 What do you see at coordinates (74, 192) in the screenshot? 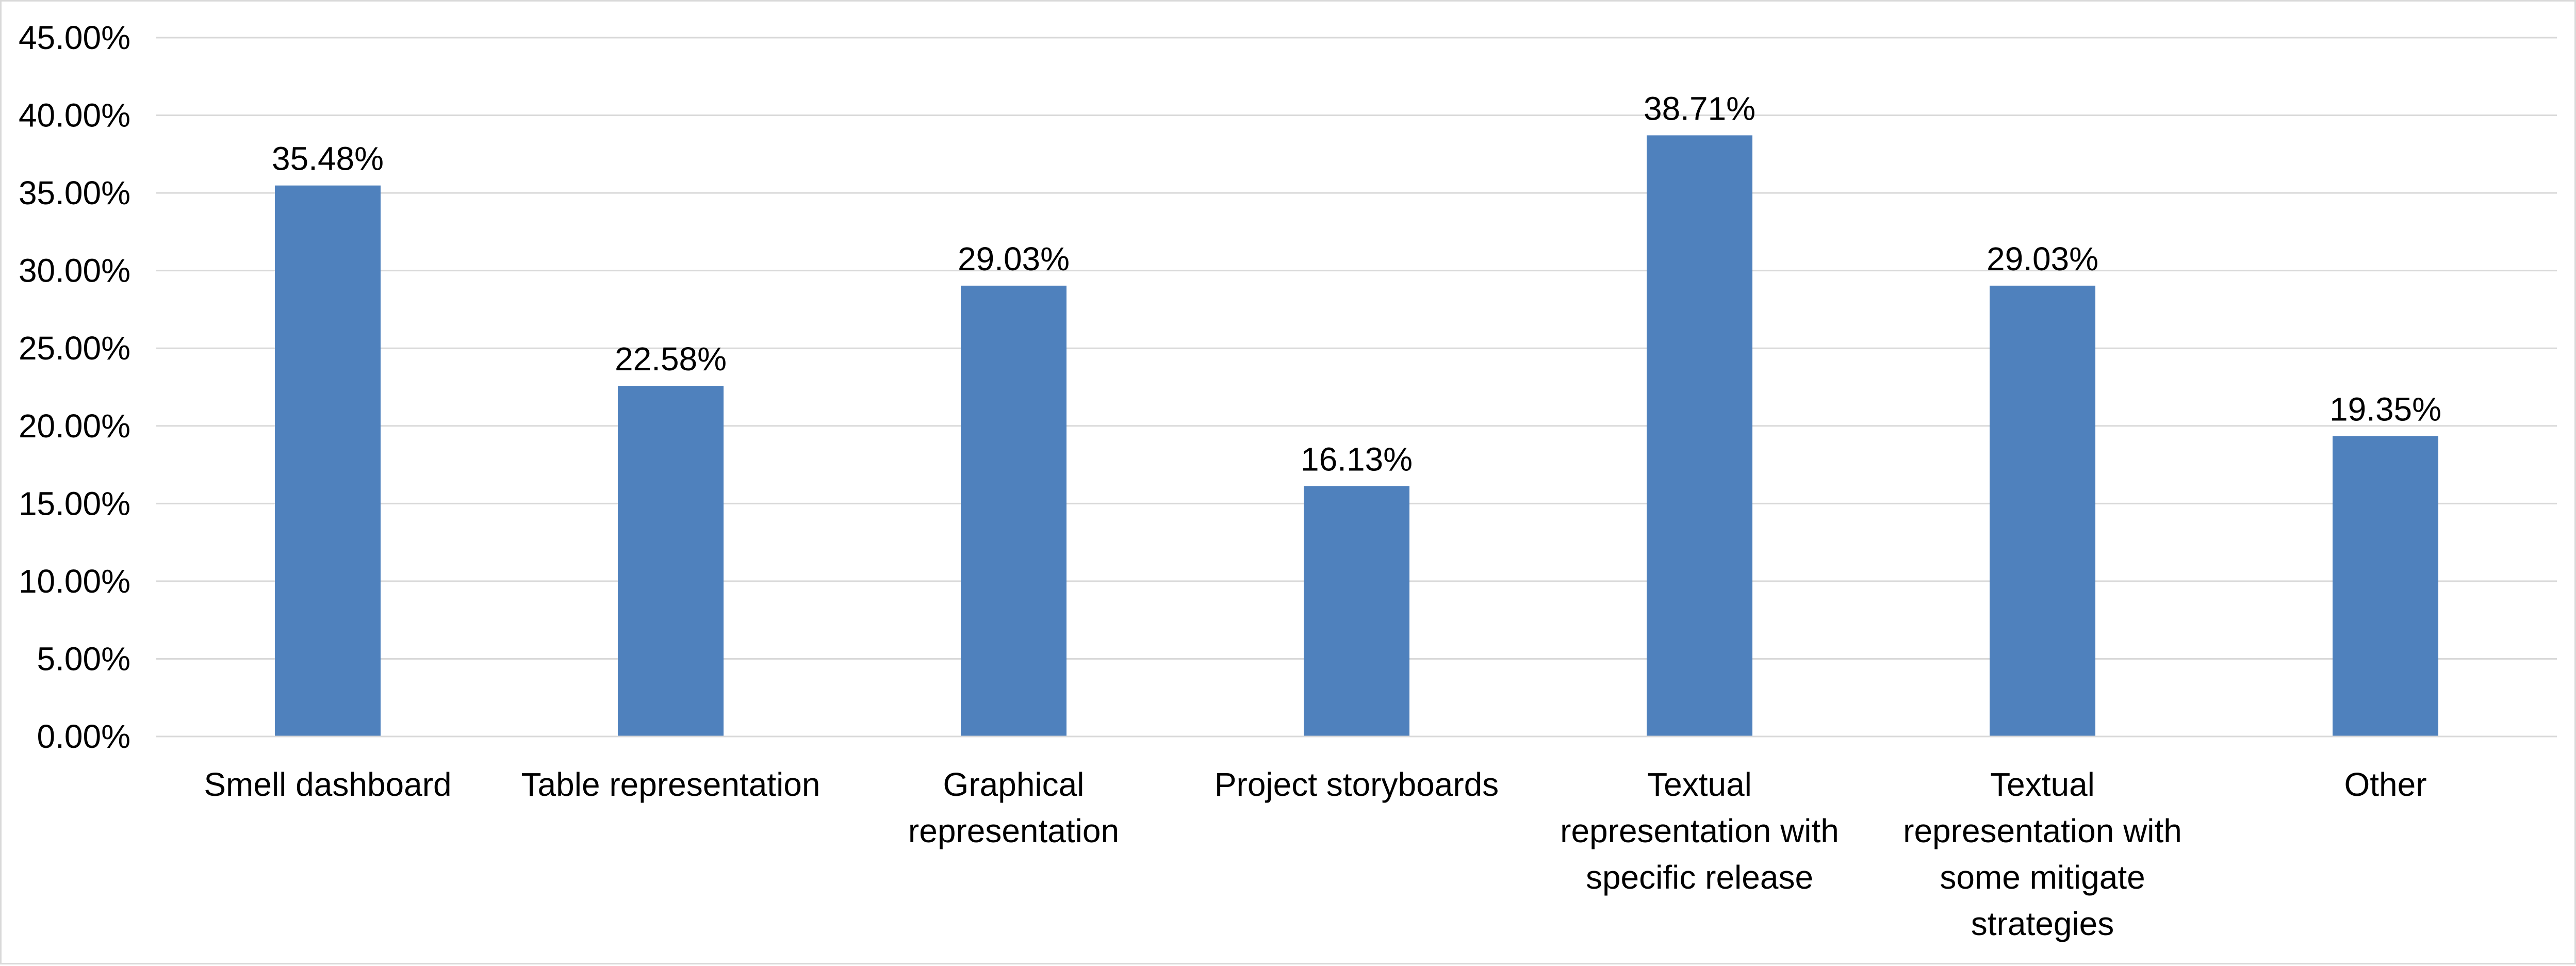
I see `y-tick-label: 35.00%` at bounding box center [74, 192].